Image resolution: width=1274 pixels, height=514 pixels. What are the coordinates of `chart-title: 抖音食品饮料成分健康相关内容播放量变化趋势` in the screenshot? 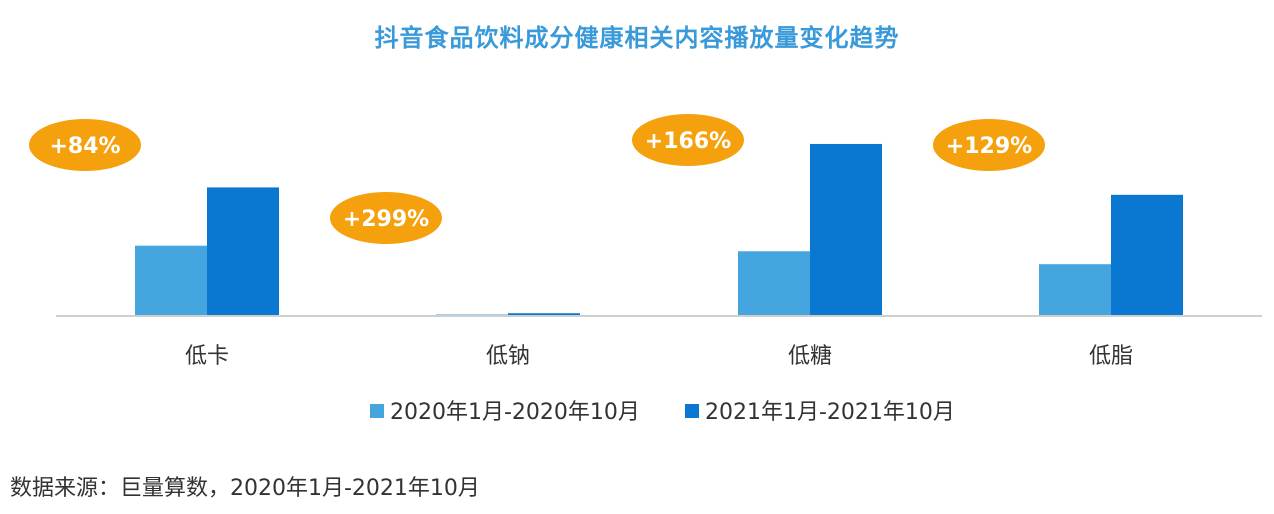 It's located at (637, 38).